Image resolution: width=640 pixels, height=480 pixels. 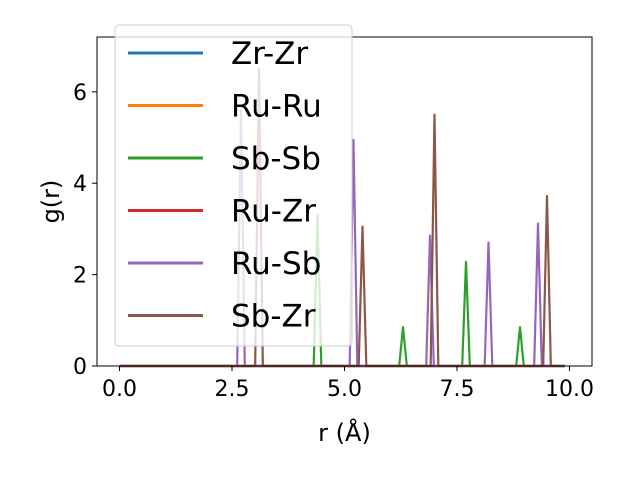 I want to click on legend-label: Sb-Zr, so click(x=273, y=317).